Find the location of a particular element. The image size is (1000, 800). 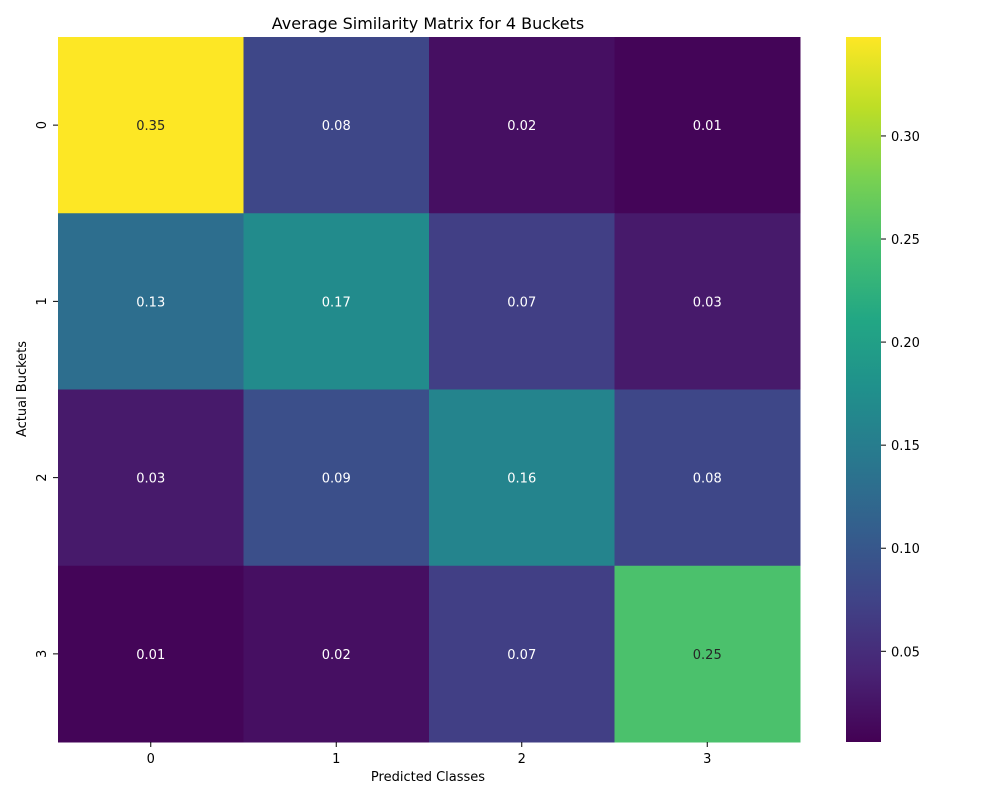

cell-value-label-0-0: 0.35 is located at coordinates (150, 126).